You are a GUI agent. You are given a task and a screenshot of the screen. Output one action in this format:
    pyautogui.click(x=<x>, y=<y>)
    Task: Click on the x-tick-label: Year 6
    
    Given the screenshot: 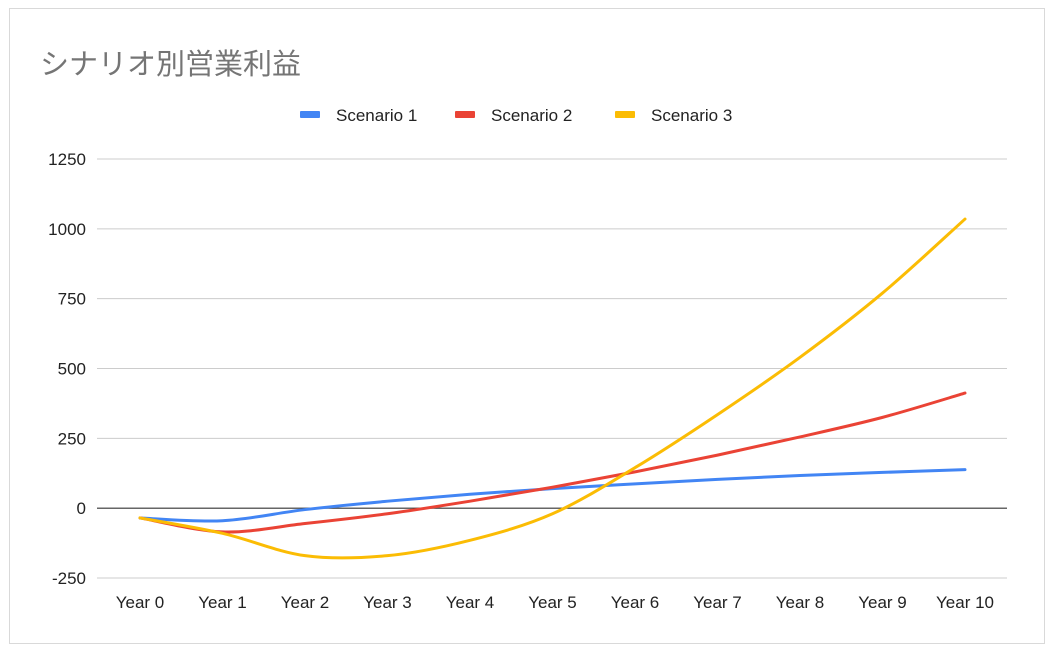 What is the action you would take?
    pyautogui.click(x=635, y=602)
    